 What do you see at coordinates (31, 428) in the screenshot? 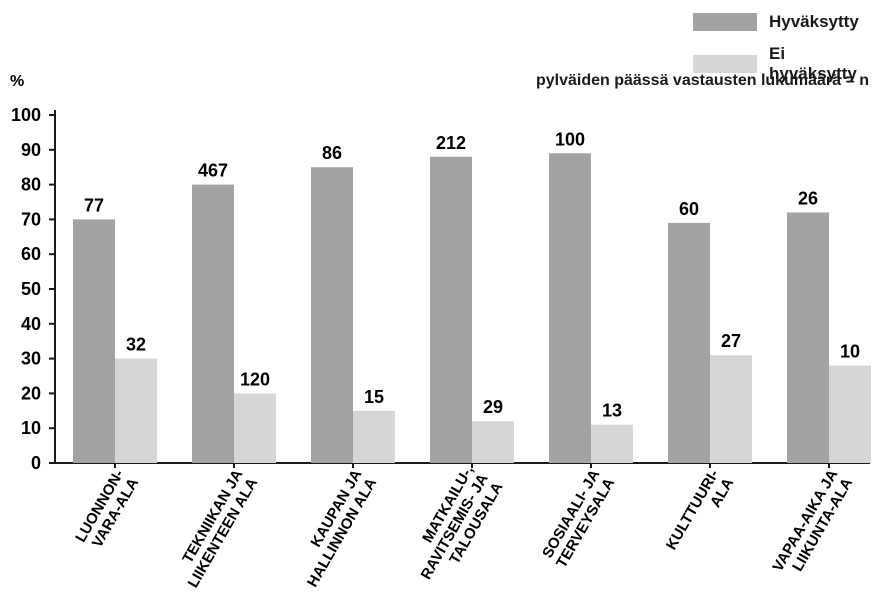
I see `y-tick-label: 10` at bounding box center [31, 428].